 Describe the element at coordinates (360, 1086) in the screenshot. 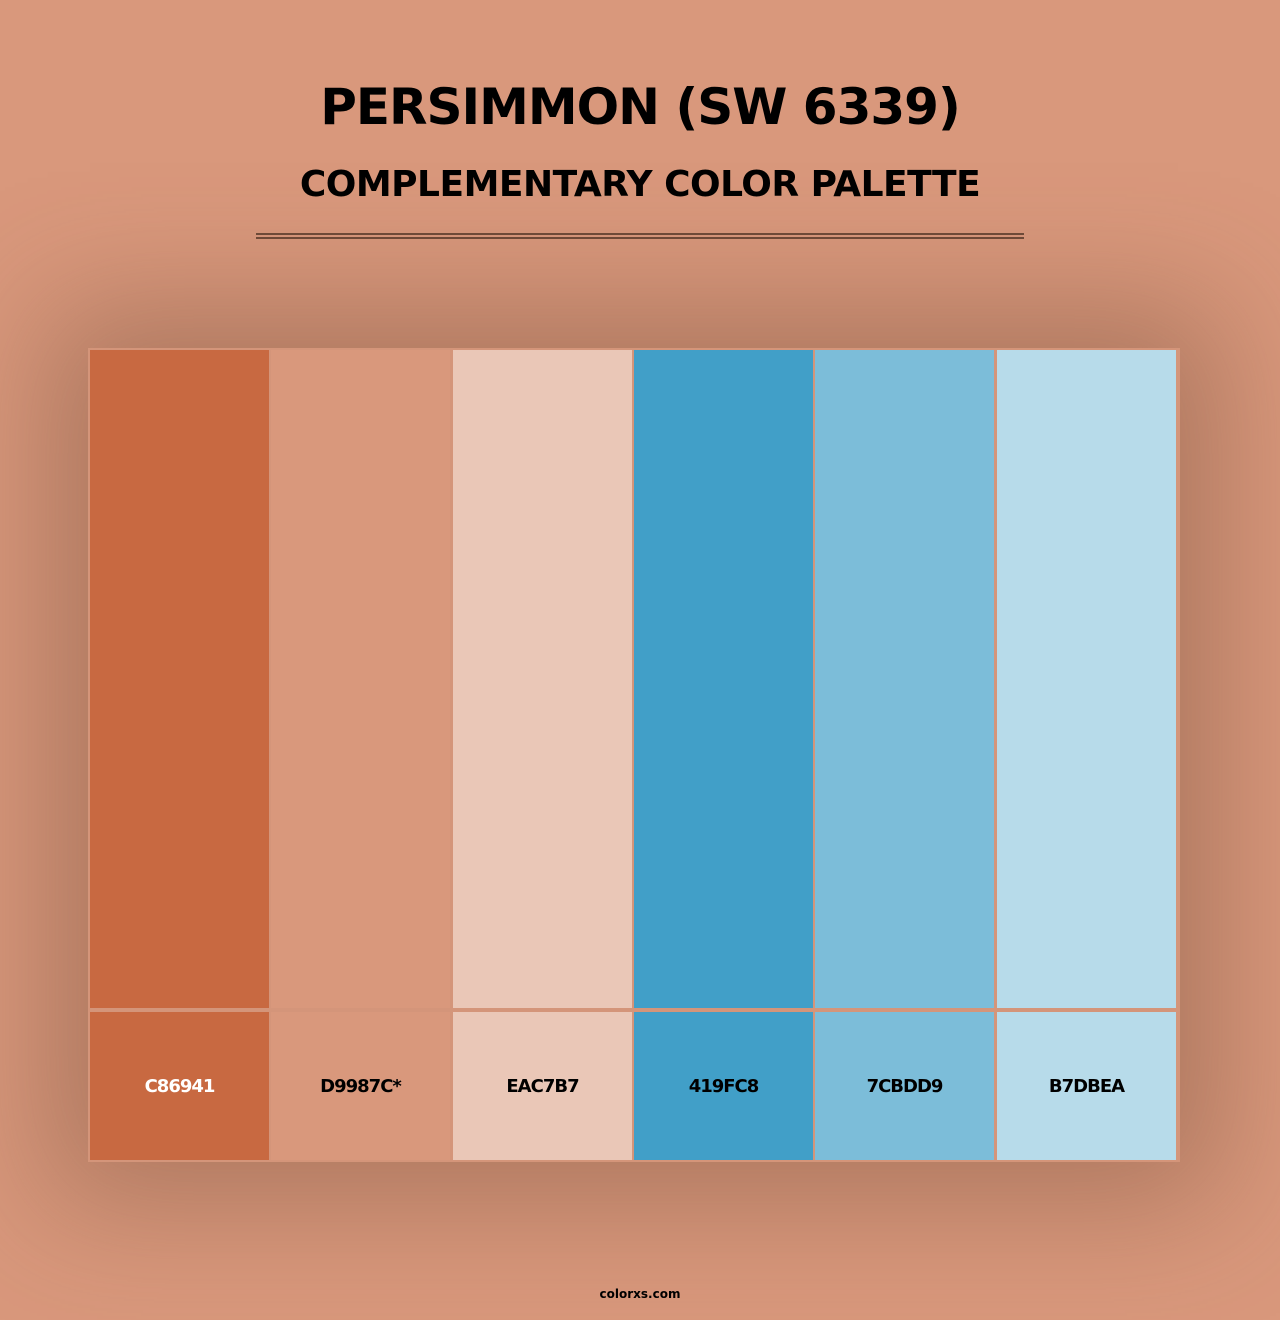

I see `color-hex-label: D9987C*` at that location.